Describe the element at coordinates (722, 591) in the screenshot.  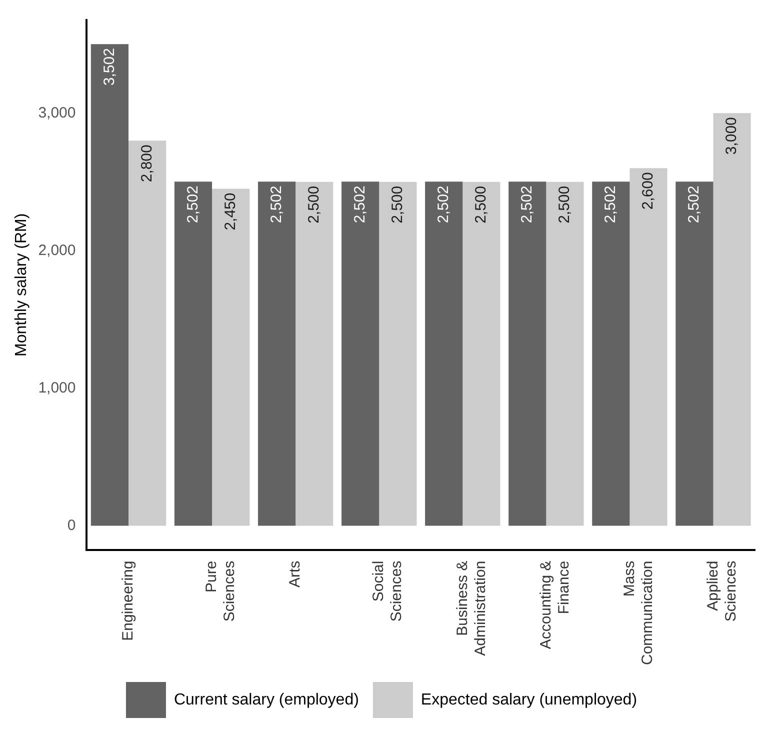
I see `x-tick-label: Applied Sciences` at that location.